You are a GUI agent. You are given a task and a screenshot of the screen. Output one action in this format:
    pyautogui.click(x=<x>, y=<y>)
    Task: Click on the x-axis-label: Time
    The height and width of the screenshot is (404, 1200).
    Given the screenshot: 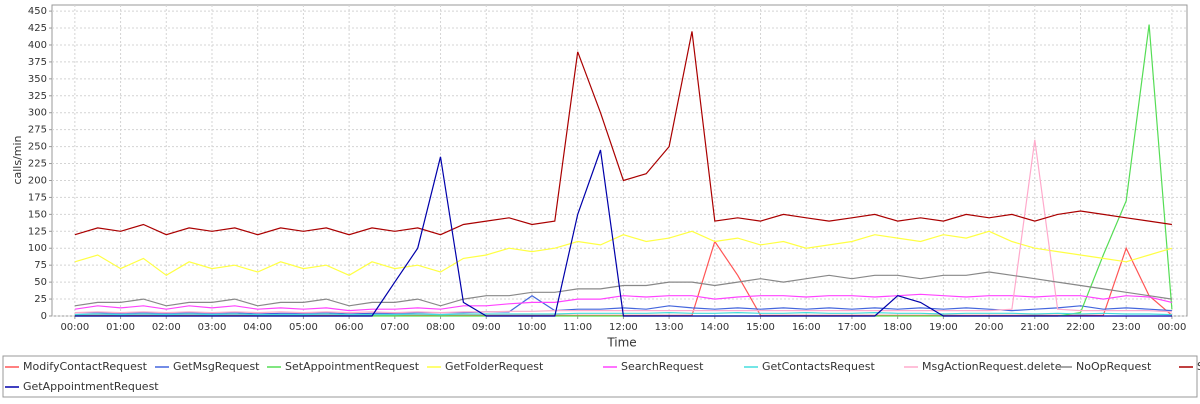 What is the action you would take?
    pyautogui.click(x=621, y=343)
    